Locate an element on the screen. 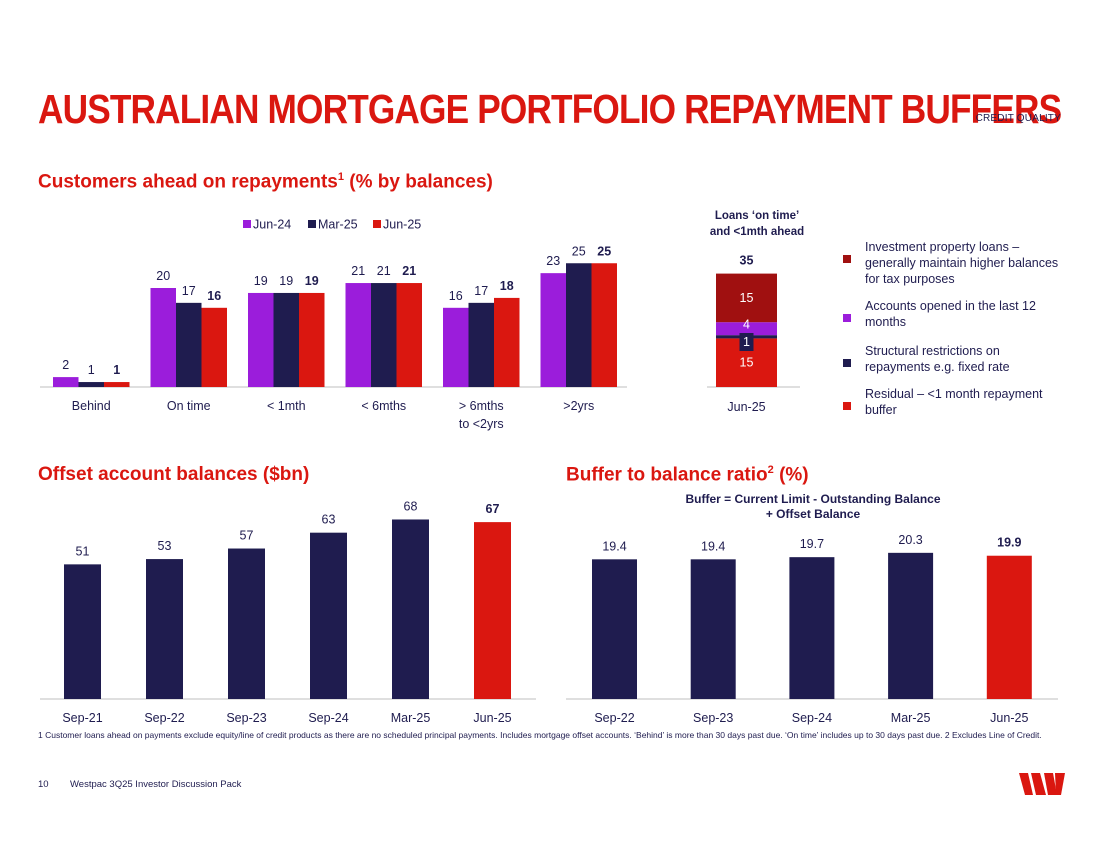 The image size is (1100, 849). x-tick-label: >2yrs is located at coordinates (578, 406).